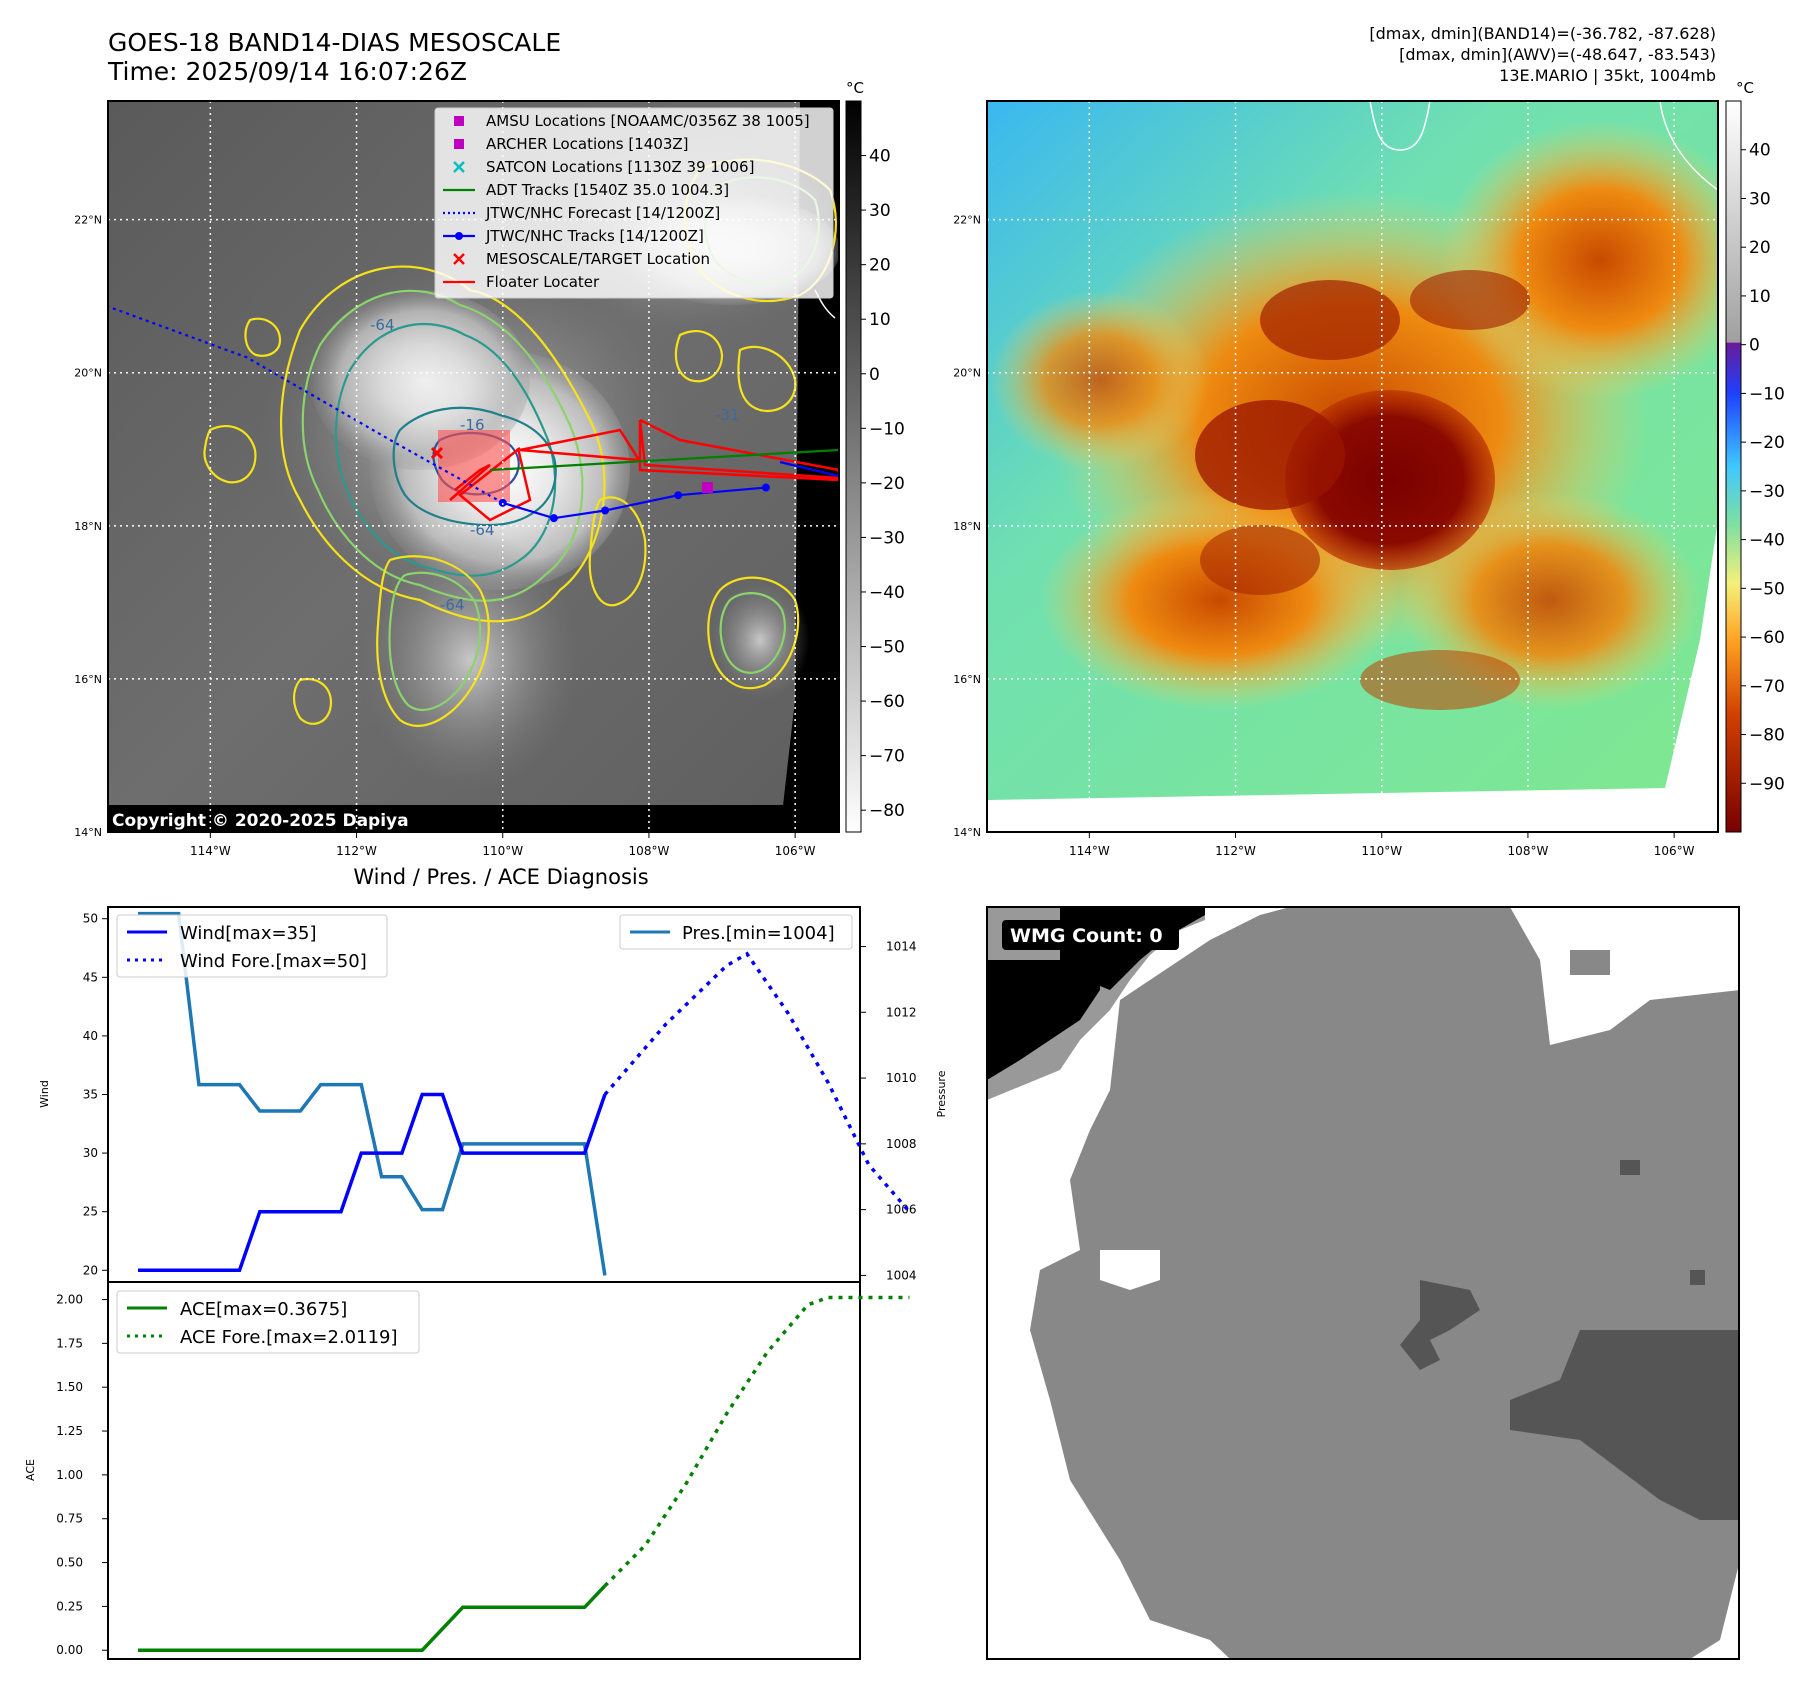 The height and width of the screenshot is (1690, 1801). What do you see at coordinates (581, 259) in the screenshot?
I see `legend-entry: MESOSCALE/TARGET Location` at bounding box center [581, 259].